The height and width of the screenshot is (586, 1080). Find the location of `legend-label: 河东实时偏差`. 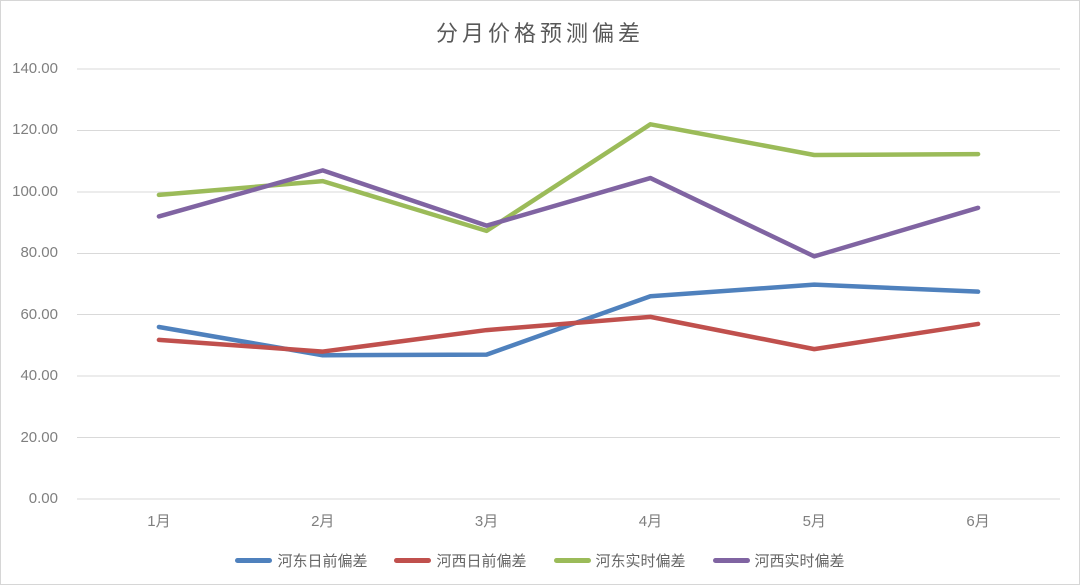

legend-label: 河东实时偏差 is located at coordinates (640, 561).